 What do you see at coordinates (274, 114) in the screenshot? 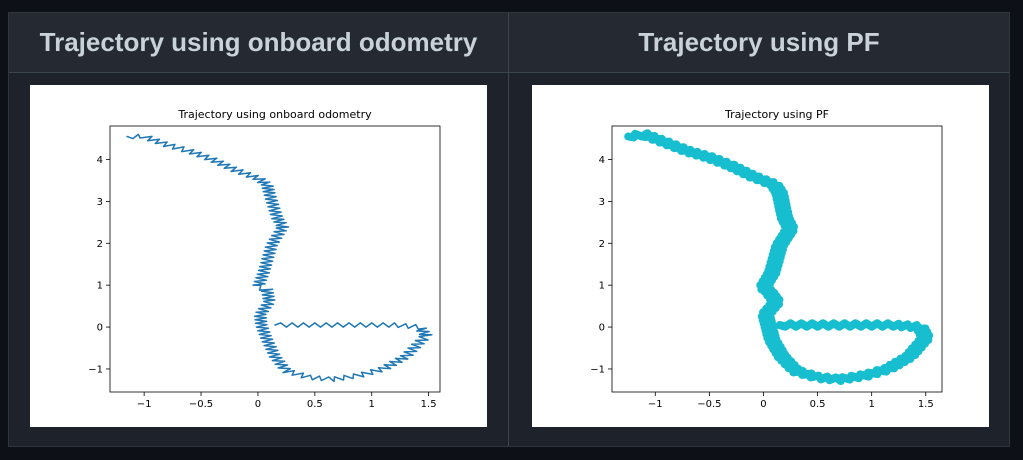
I see `chart-title: Trajectory using onboard odometry` at bounding box center [274, 114].